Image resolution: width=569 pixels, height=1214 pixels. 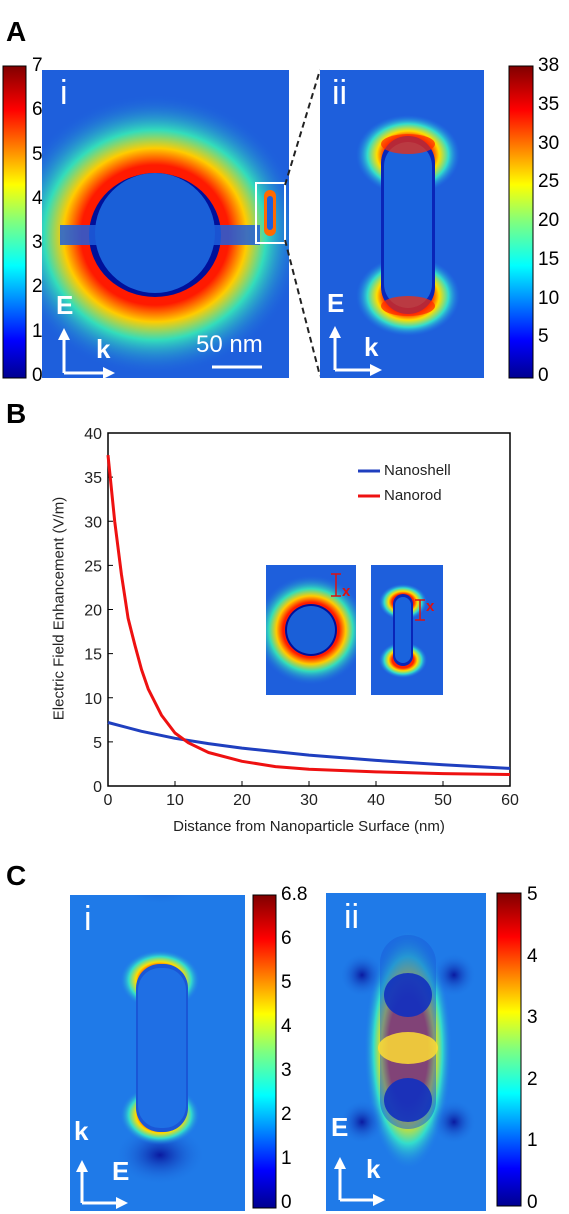 I want to click on panel-a-ii-field-map, so click(x=402, y=224).